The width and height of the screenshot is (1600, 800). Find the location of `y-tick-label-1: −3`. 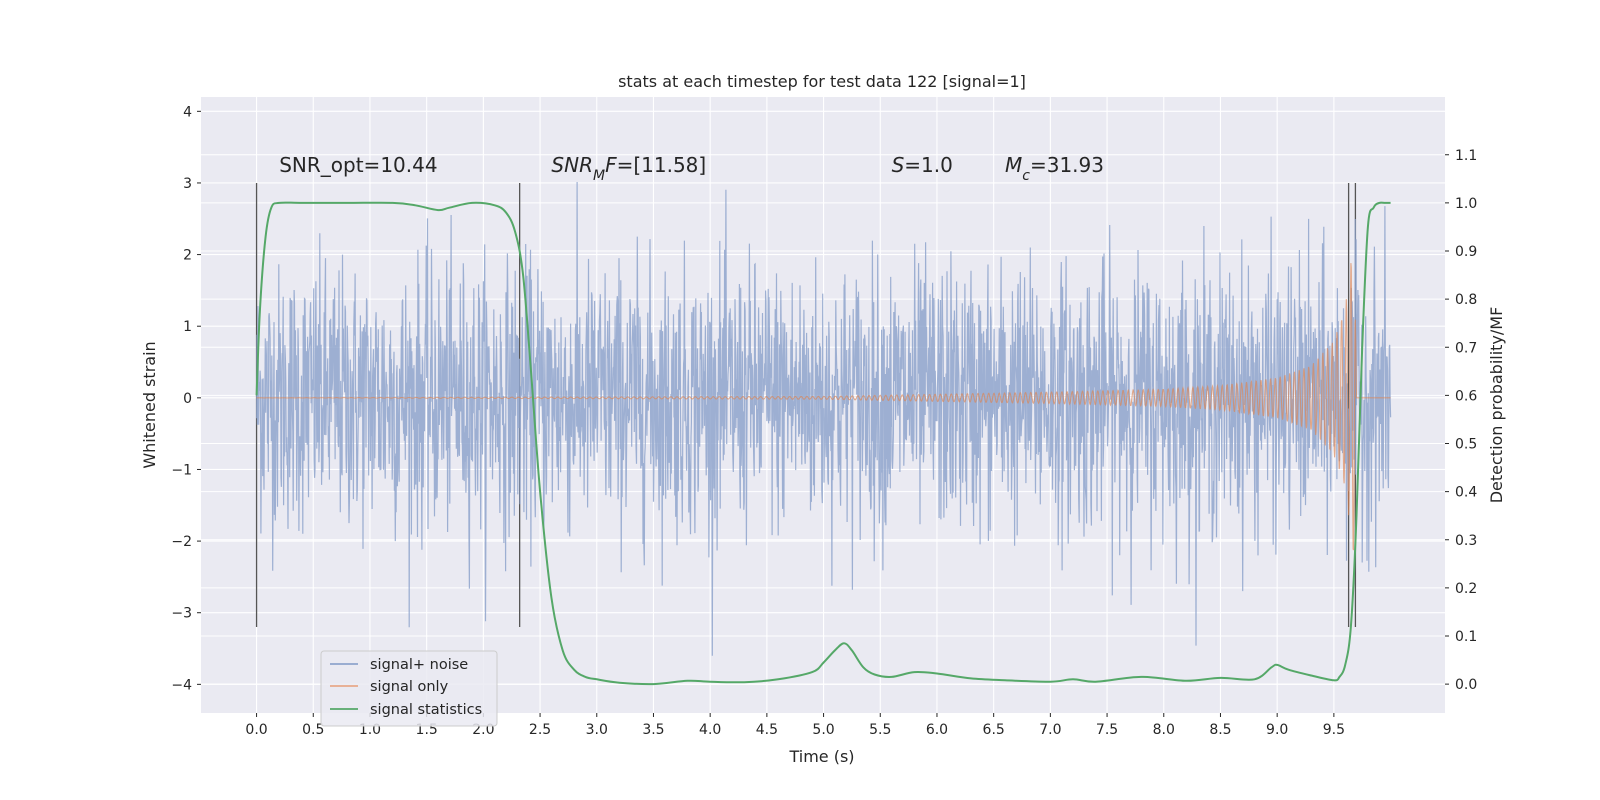

y-tick-label-1: −3 is located at coordinates (181, 614).